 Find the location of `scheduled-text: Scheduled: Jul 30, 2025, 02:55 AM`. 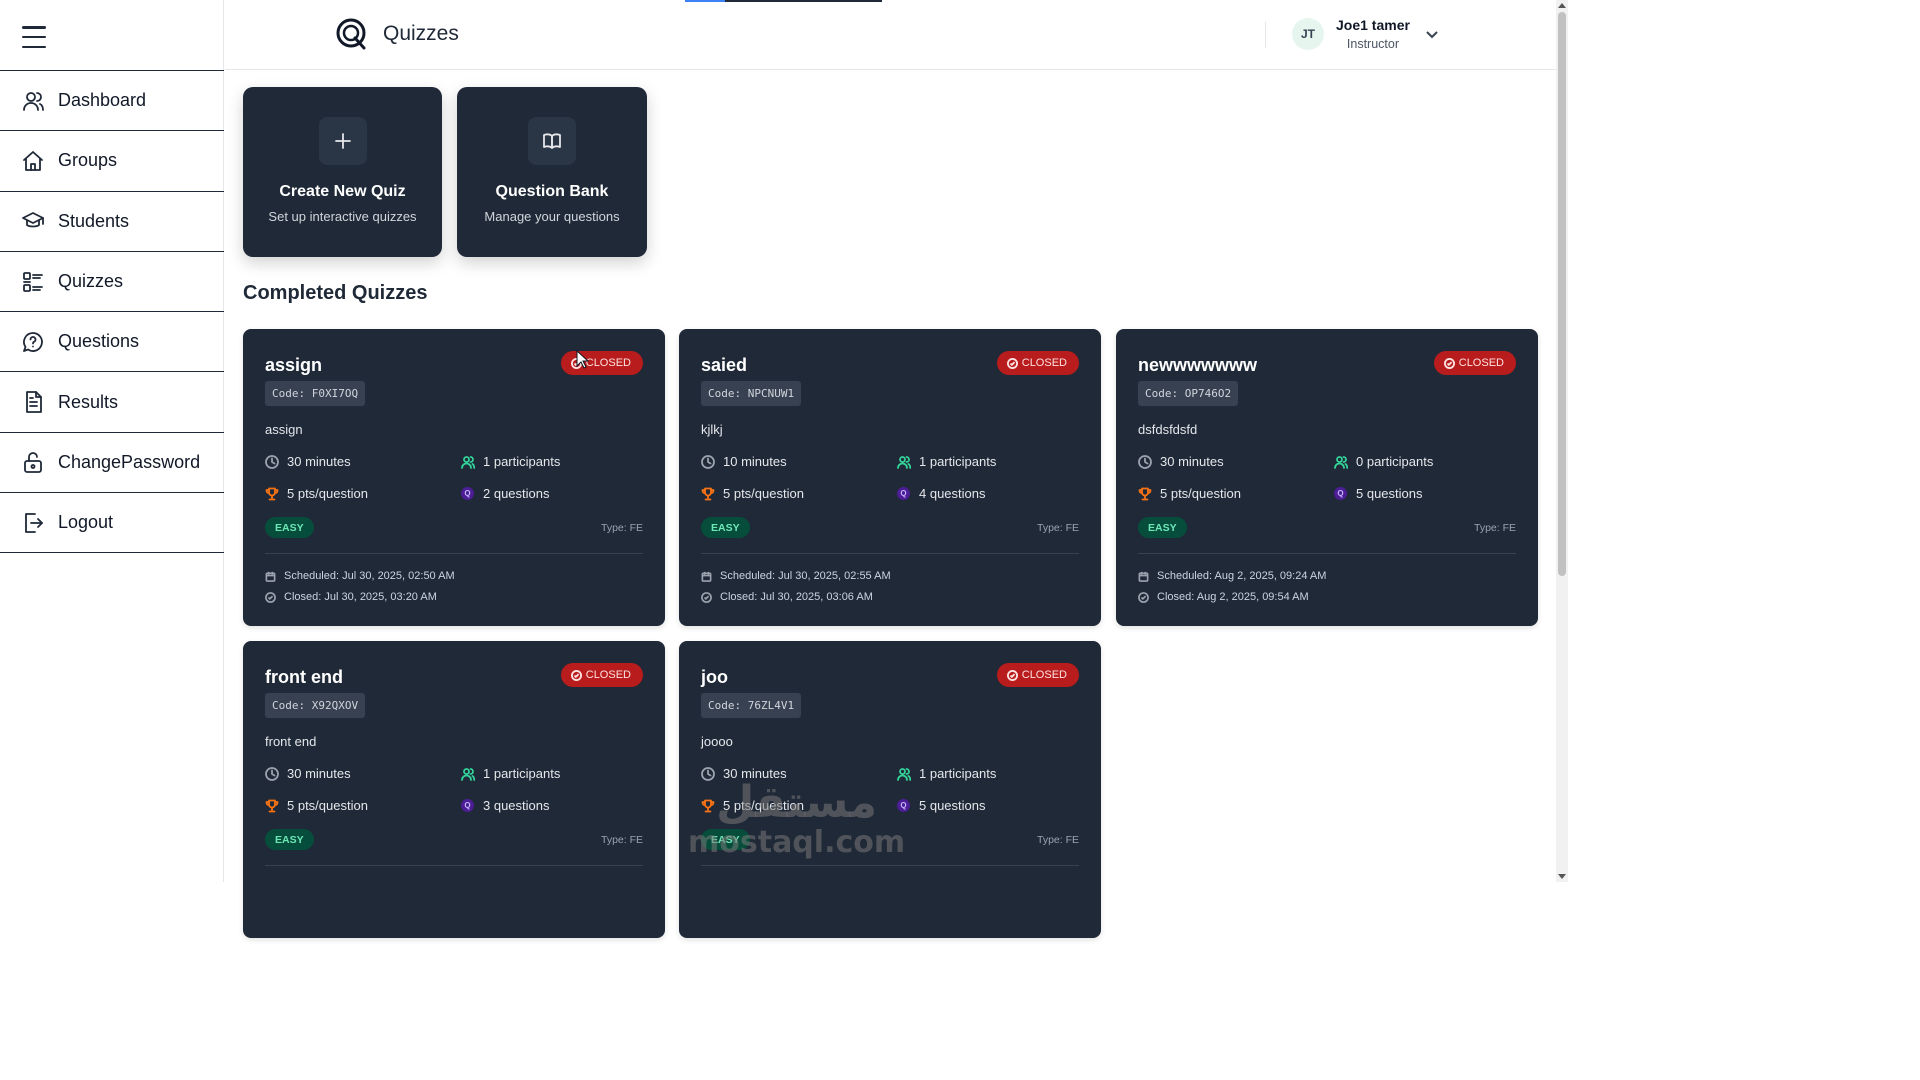

scheduled-text: Scheduled: Jul 30, 2025, 02:55 AM is located at coordinates (805, 576).